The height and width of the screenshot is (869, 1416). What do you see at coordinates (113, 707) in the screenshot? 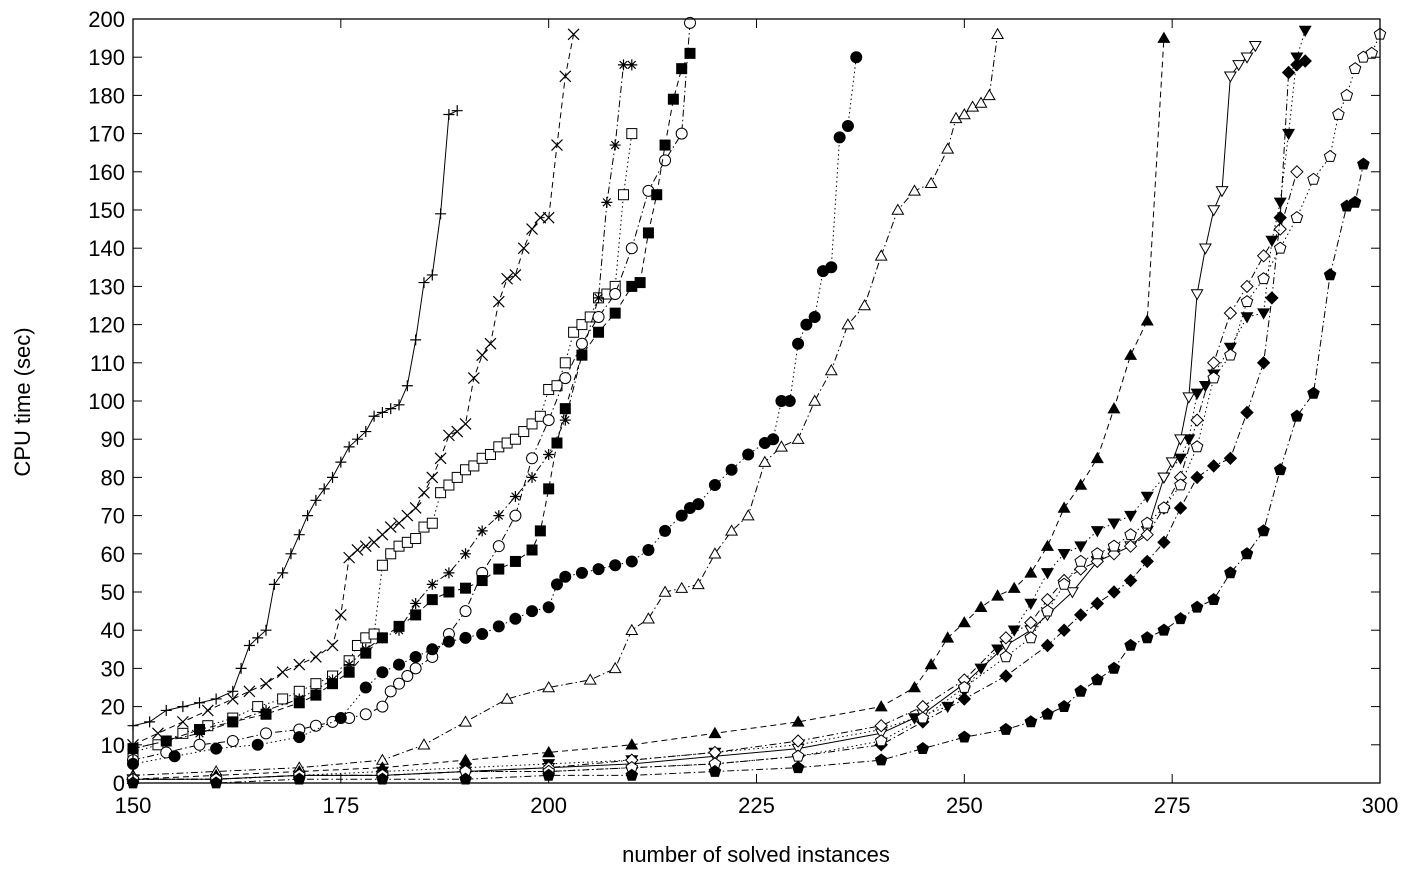
I see `y-tick-label: 20` at bounding box center [113, 707].